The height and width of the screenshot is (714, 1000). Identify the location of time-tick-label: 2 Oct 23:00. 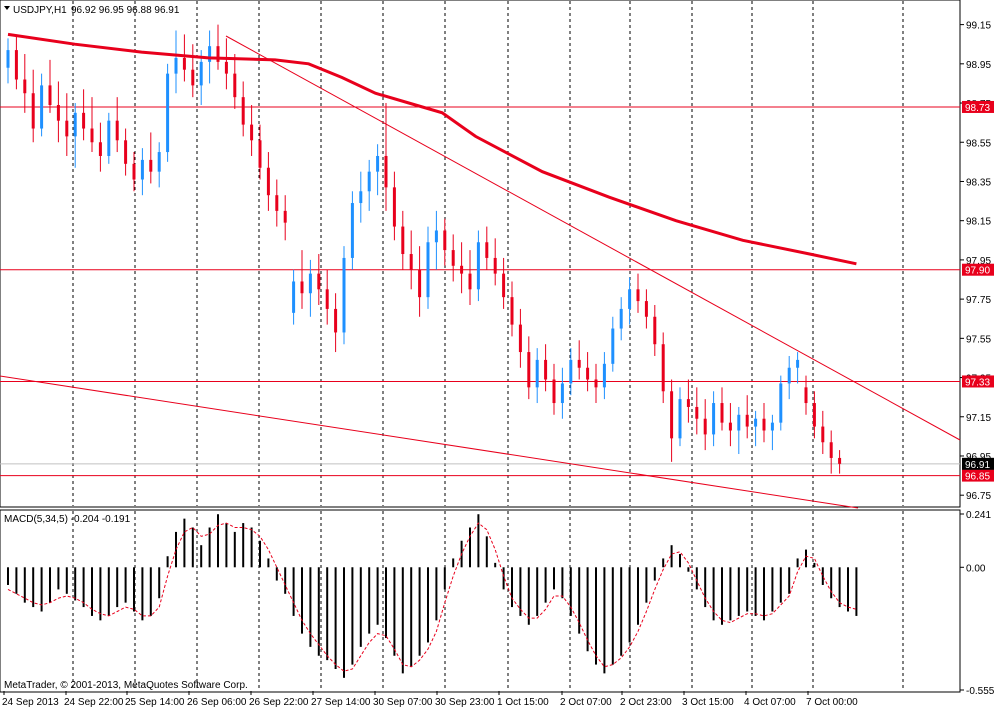
(646, 702).